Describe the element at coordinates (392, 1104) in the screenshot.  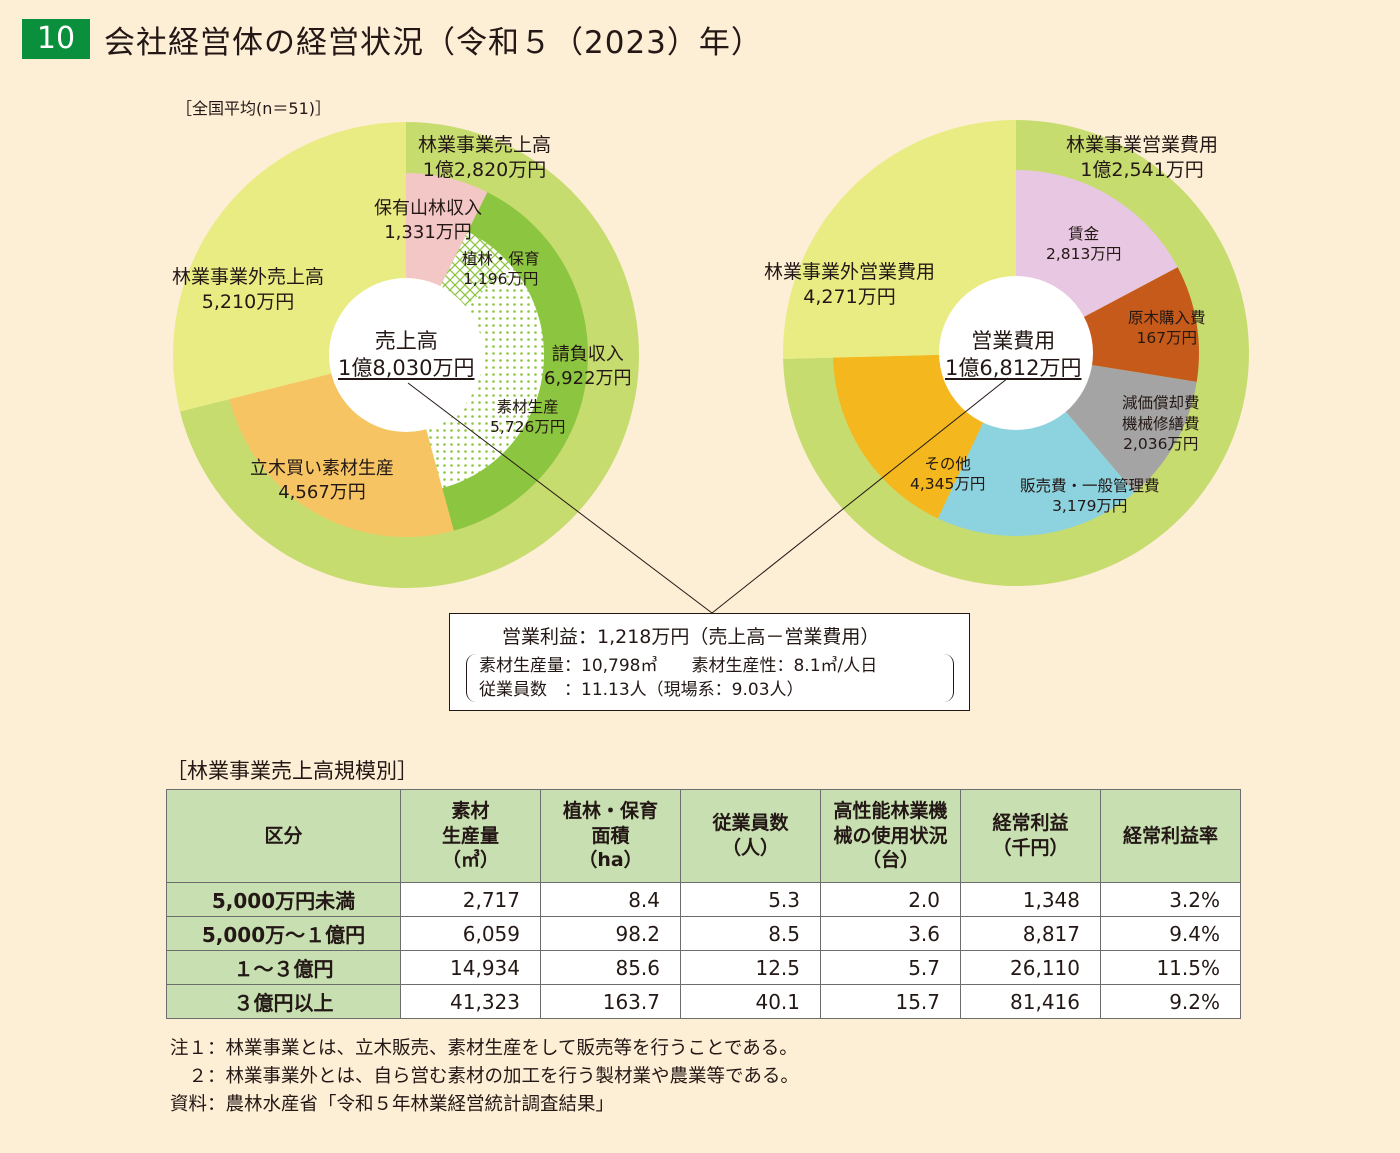
I see `source-note: 資料：農林水産省「令和５年林業経営統計調査結果」` at that location.